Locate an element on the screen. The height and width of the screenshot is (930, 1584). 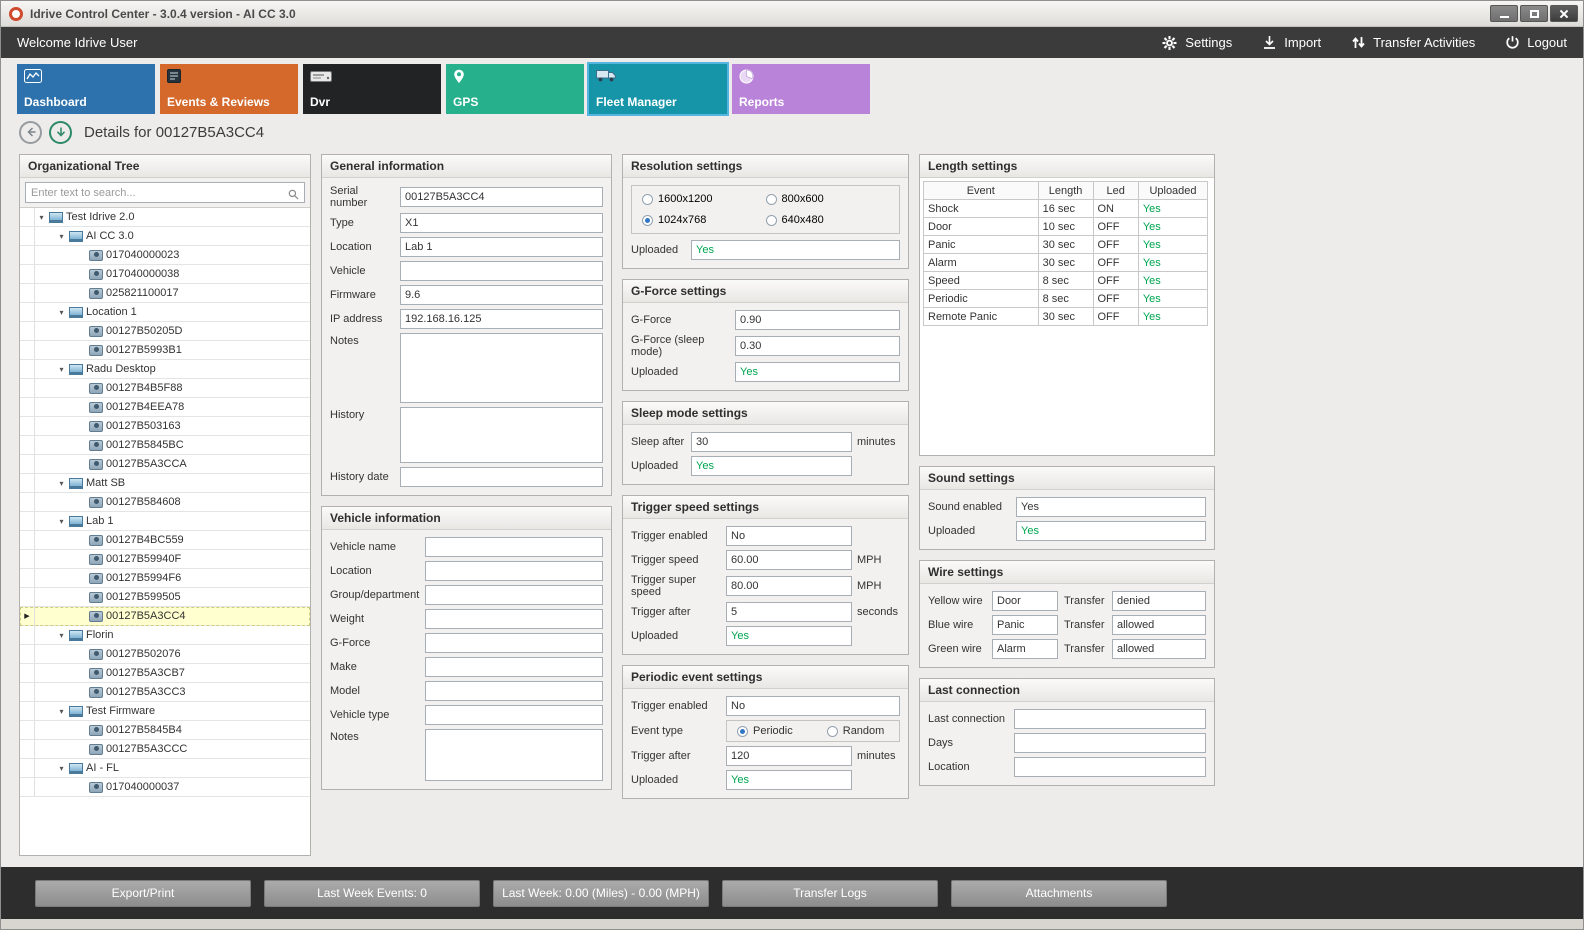
tree-device-00127b4bc559: 00127B4BC559 is located at coordinates (165, 540).